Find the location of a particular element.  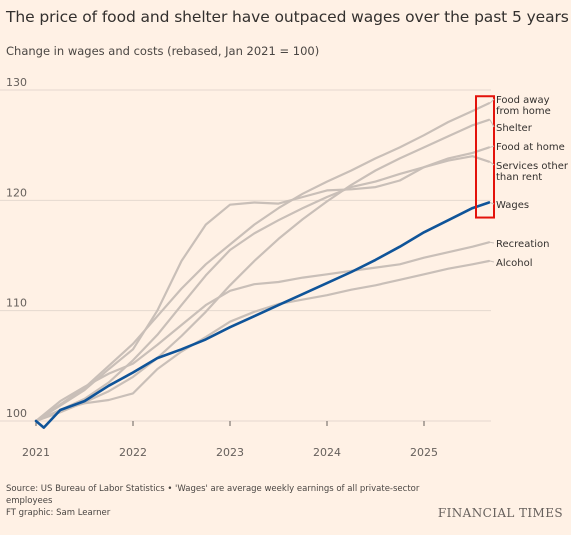

x-tick-label-2025: 2025 is located at coordinates (424, 452).